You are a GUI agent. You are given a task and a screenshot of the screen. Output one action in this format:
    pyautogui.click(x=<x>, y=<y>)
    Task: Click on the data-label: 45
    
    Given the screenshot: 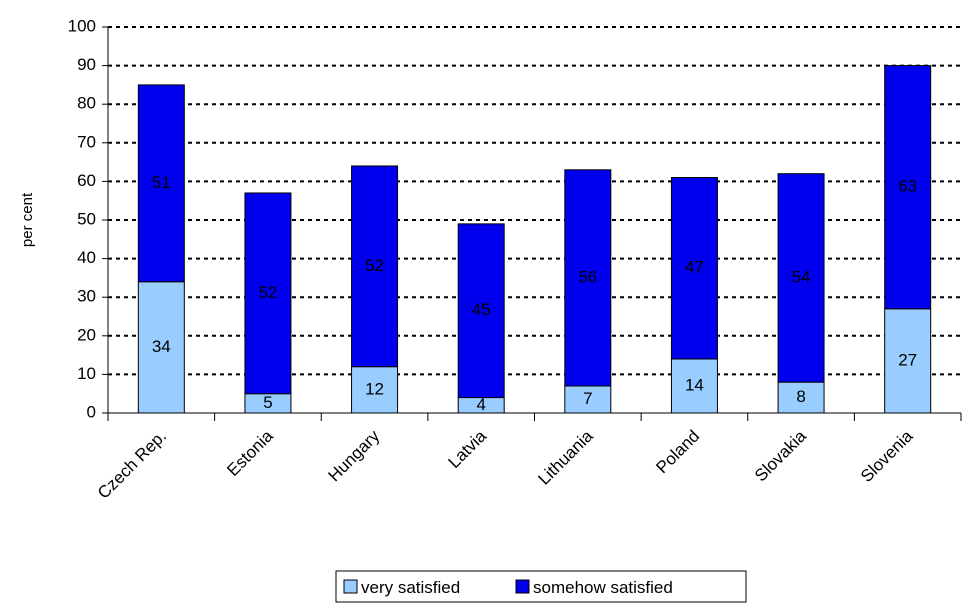 What is the action you would take?
    pyautogui.click(x=481, y=309)
    